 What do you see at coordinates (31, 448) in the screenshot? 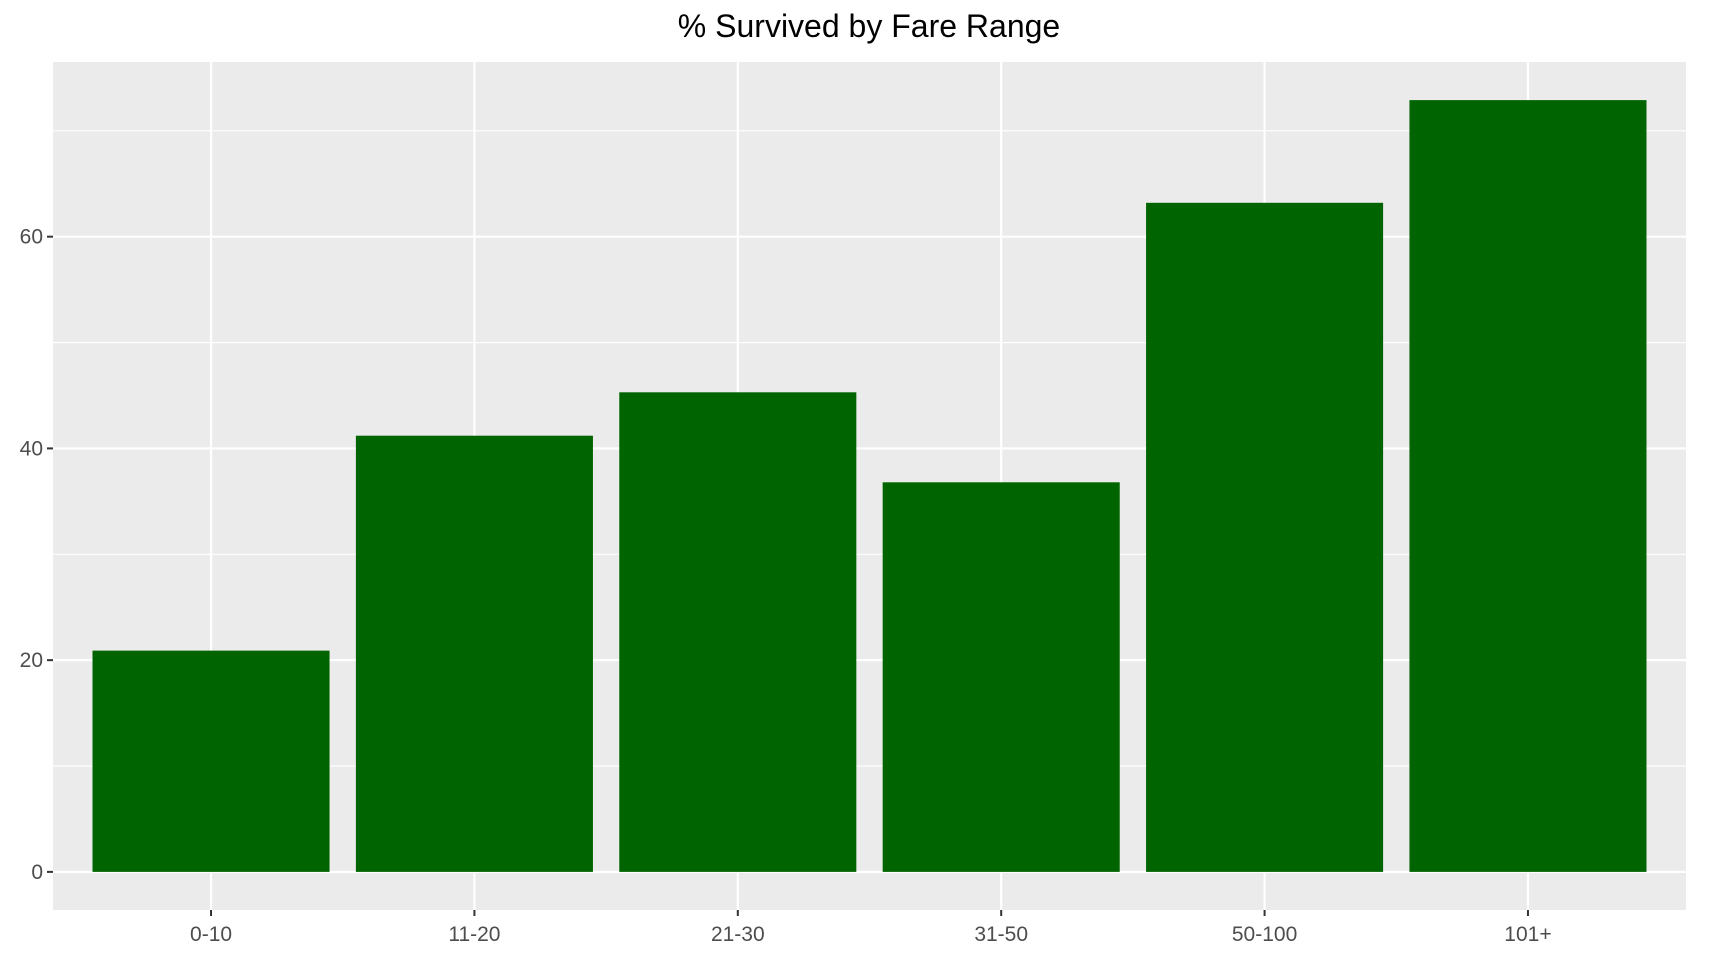
I see `y-tick-label: 40` at bounding box center [31, 448].